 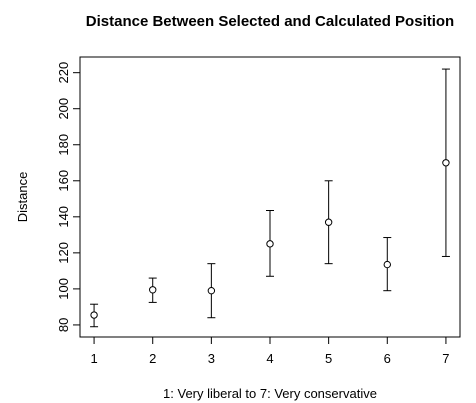 What do you see at coordinates (93, 358) in the screenshot?
I see `x-tick-label: 1` at bounding box center [93, 358].